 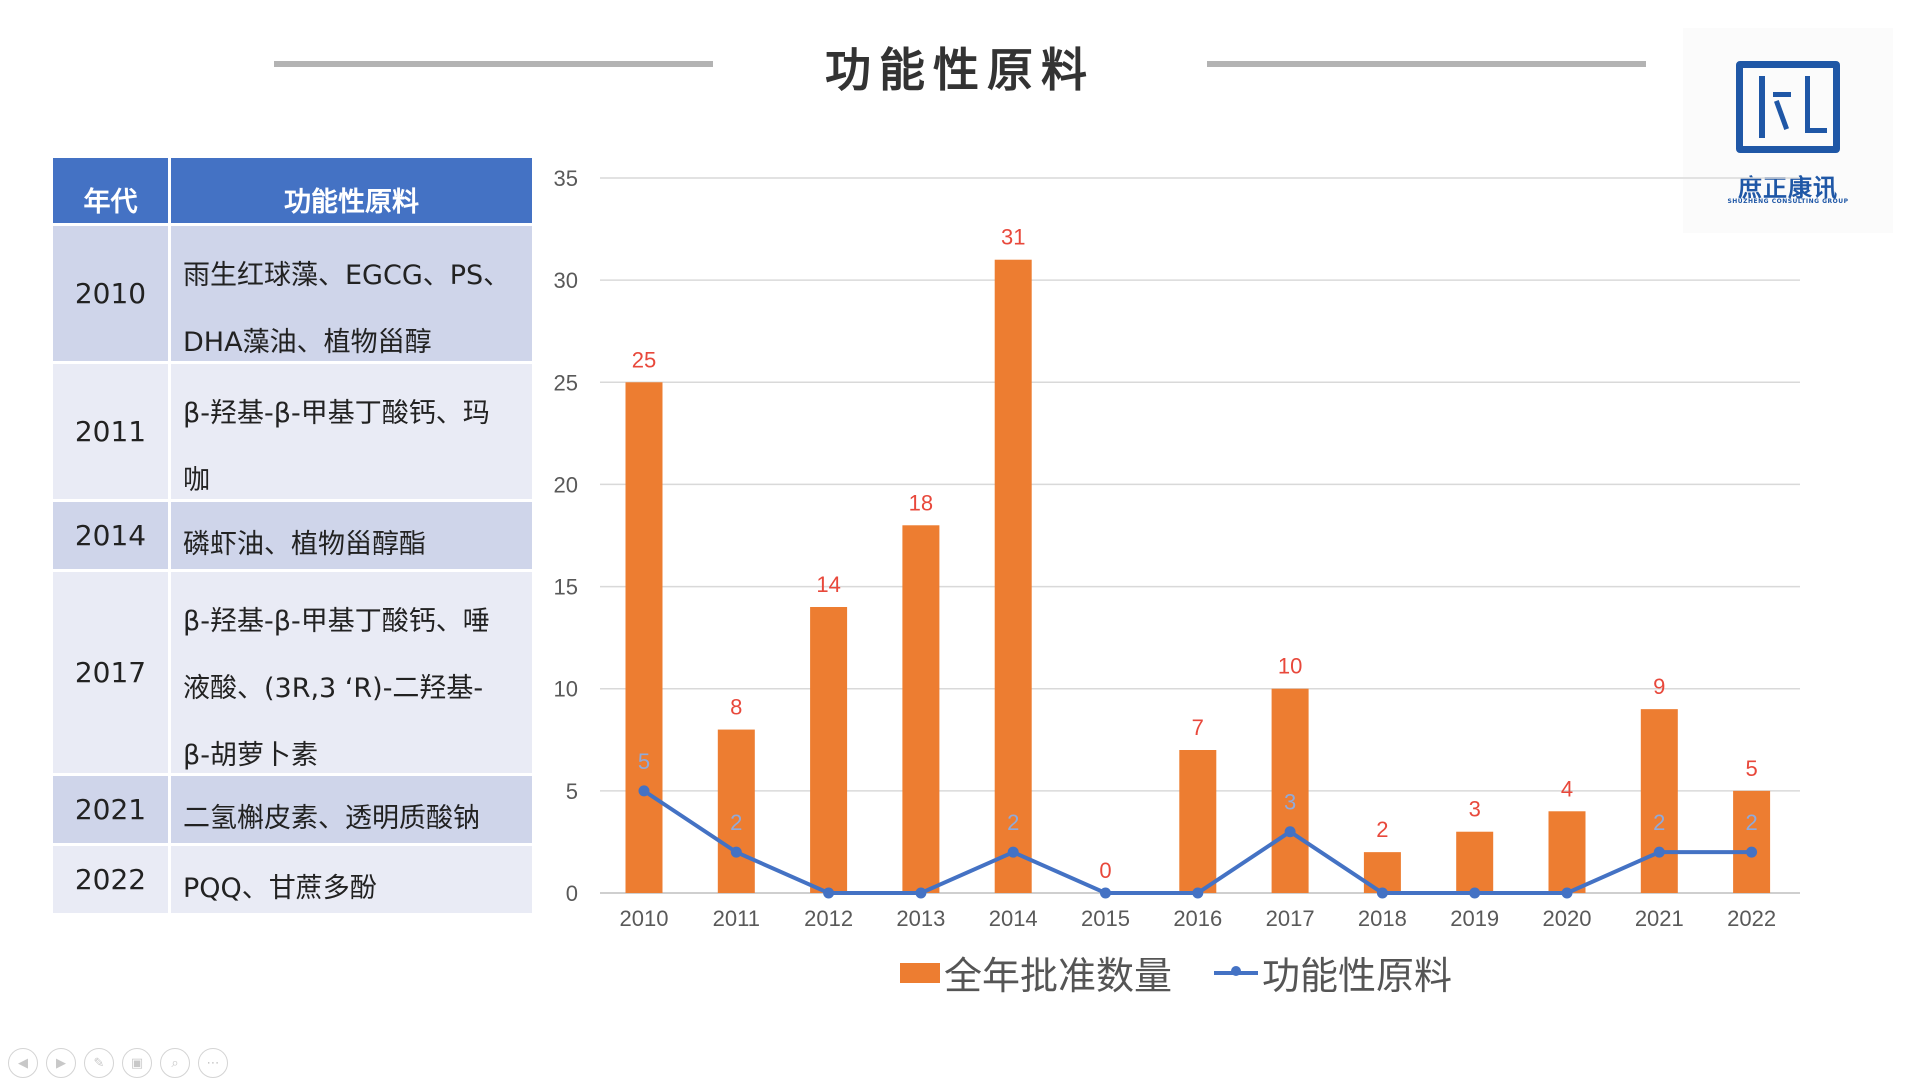 I want to click on material-line: PQQ、甘蔗多酚, so click(x=280, y=888).